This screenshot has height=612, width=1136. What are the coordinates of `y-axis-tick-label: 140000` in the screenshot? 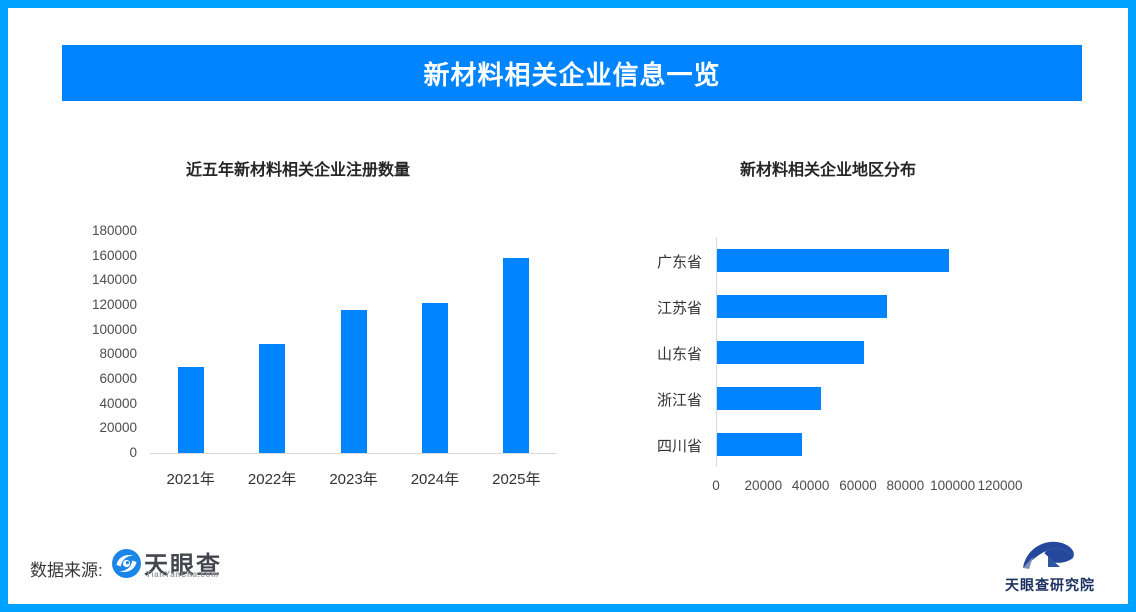 It's located at (114, 280).